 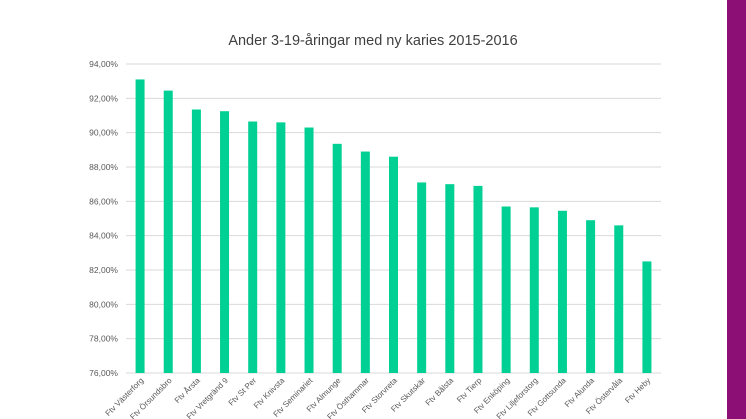 I want to click on x-category-label: Ftv Bålsta, so click(x=440, y=392).